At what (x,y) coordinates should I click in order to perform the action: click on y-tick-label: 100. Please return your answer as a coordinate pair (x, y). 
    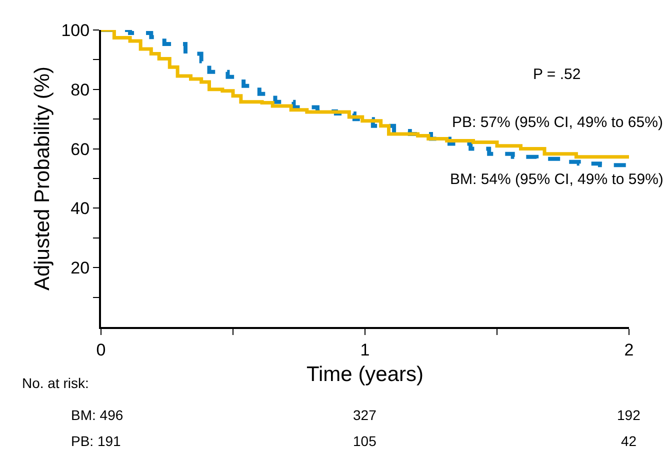
    Looking at the image, I should click on (75, 30).